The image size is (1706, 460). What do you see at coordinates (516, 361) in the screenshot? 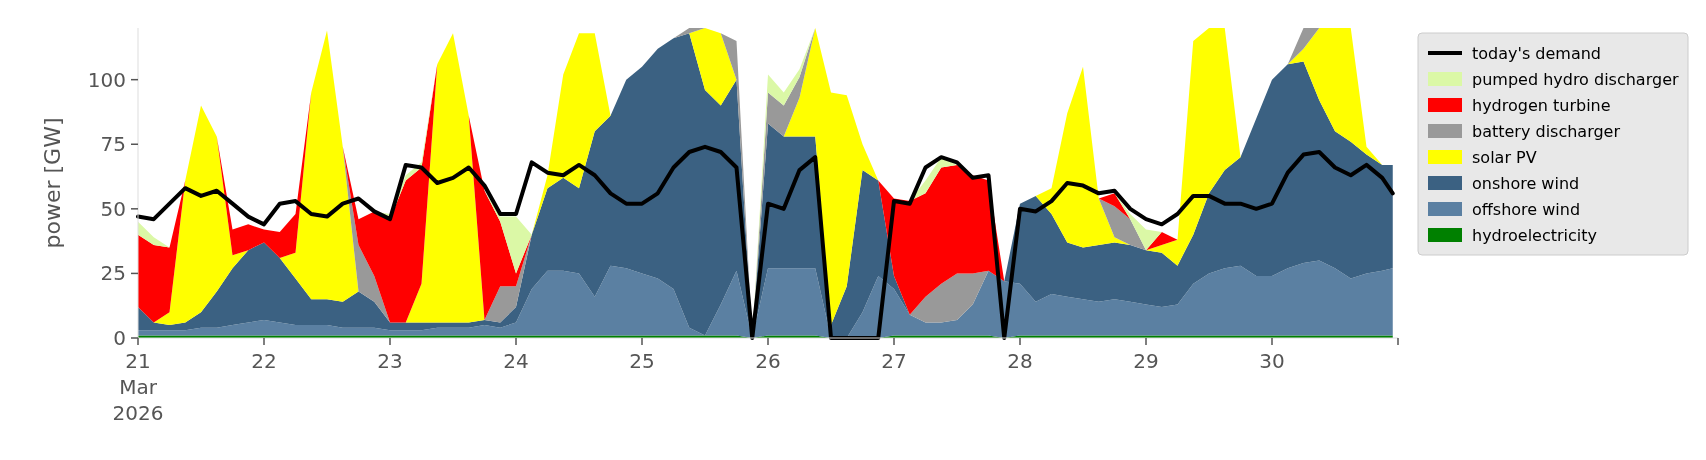
I see `x-tick-label: 24` at bounding box center [516, 361].